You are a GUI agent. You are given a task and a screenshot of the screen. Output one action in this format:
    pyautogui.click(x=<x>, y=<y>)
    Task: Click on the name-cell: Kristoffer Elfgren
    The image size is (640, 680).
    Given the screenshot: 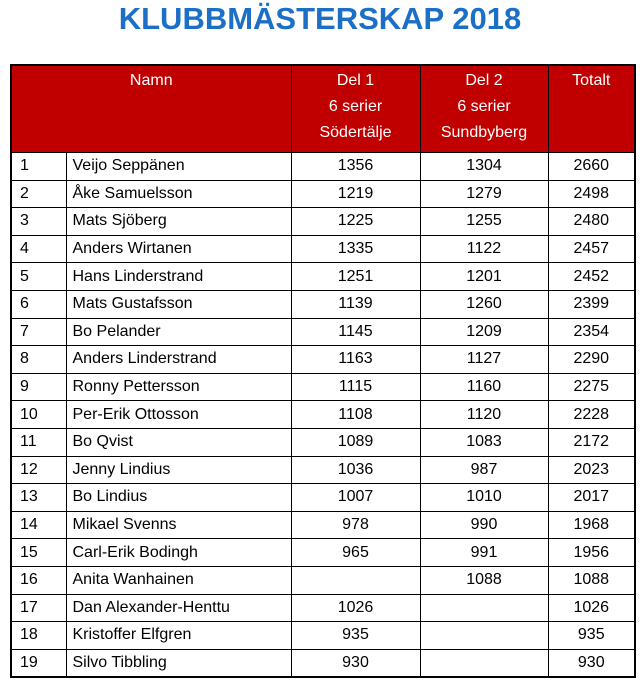 What is the action you would take?
    pyautogui.click(x=178, y=635)
    